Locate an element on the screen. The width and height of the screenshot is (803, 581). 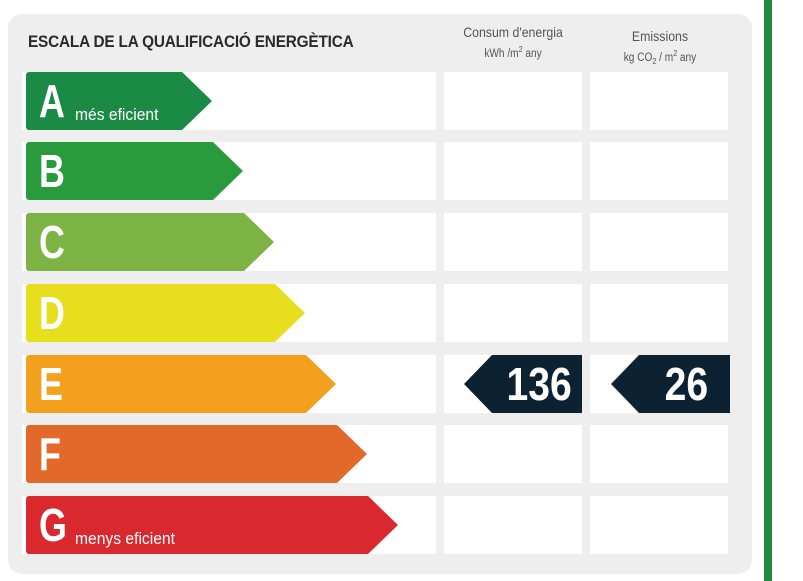
band-letter: A is located at coordinates (52, 101).